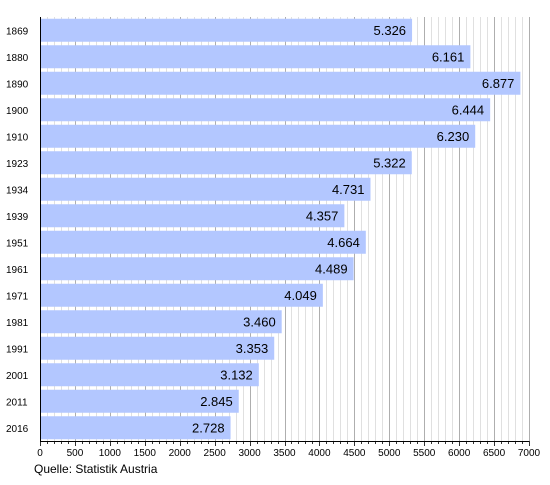  I want to click on category-label-1934: 1934, so click(17, 190).